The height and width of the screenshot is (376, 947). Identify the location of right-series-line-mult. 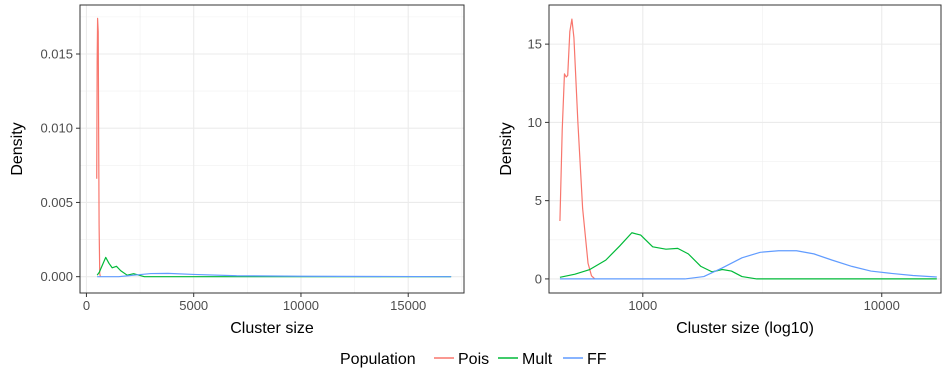
(748, 256).